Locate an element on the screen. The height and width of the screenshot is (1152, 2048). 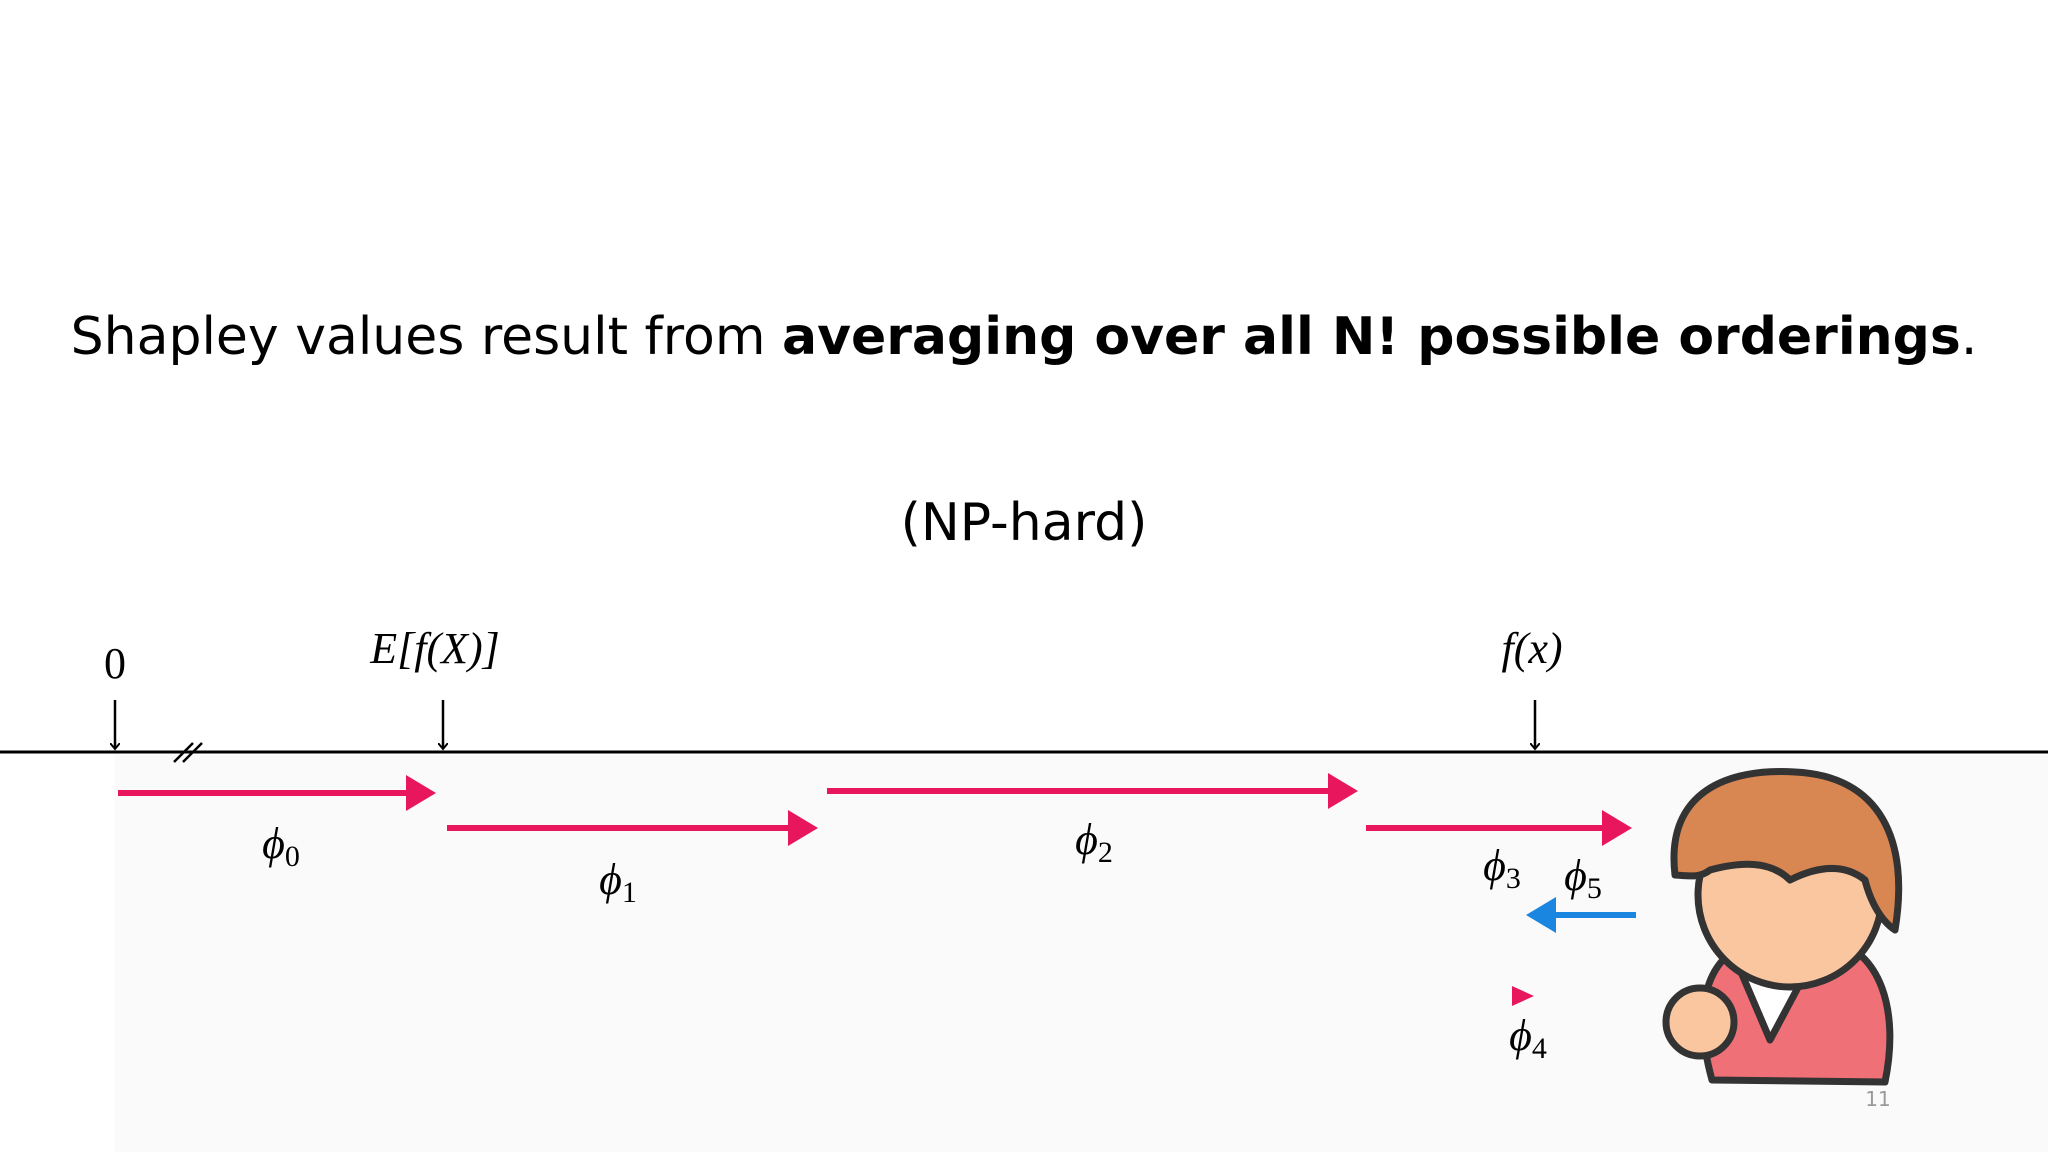
title-bold: averaging over all N! possible orderings is located at coordinates (1371, 337).